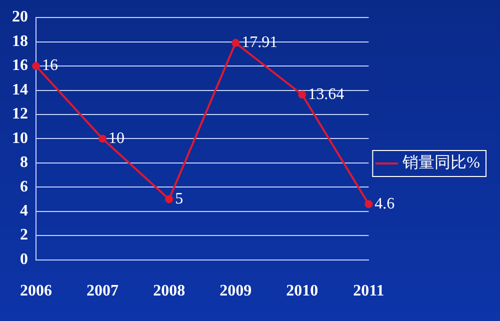  Describe the element at coordinates (20, 89) in the screenshot. I see `y-tick-label: 14` at that location.